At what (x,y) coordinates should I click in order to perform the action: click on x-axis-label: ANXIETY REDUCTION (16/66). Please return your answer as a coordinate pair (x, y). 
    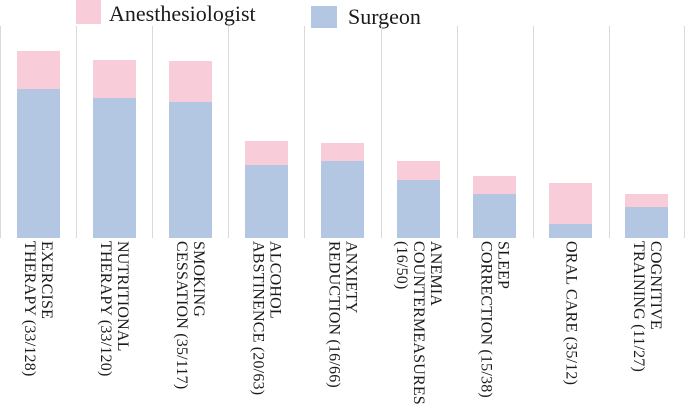
    Looking at the image, I should click on (342, 314).